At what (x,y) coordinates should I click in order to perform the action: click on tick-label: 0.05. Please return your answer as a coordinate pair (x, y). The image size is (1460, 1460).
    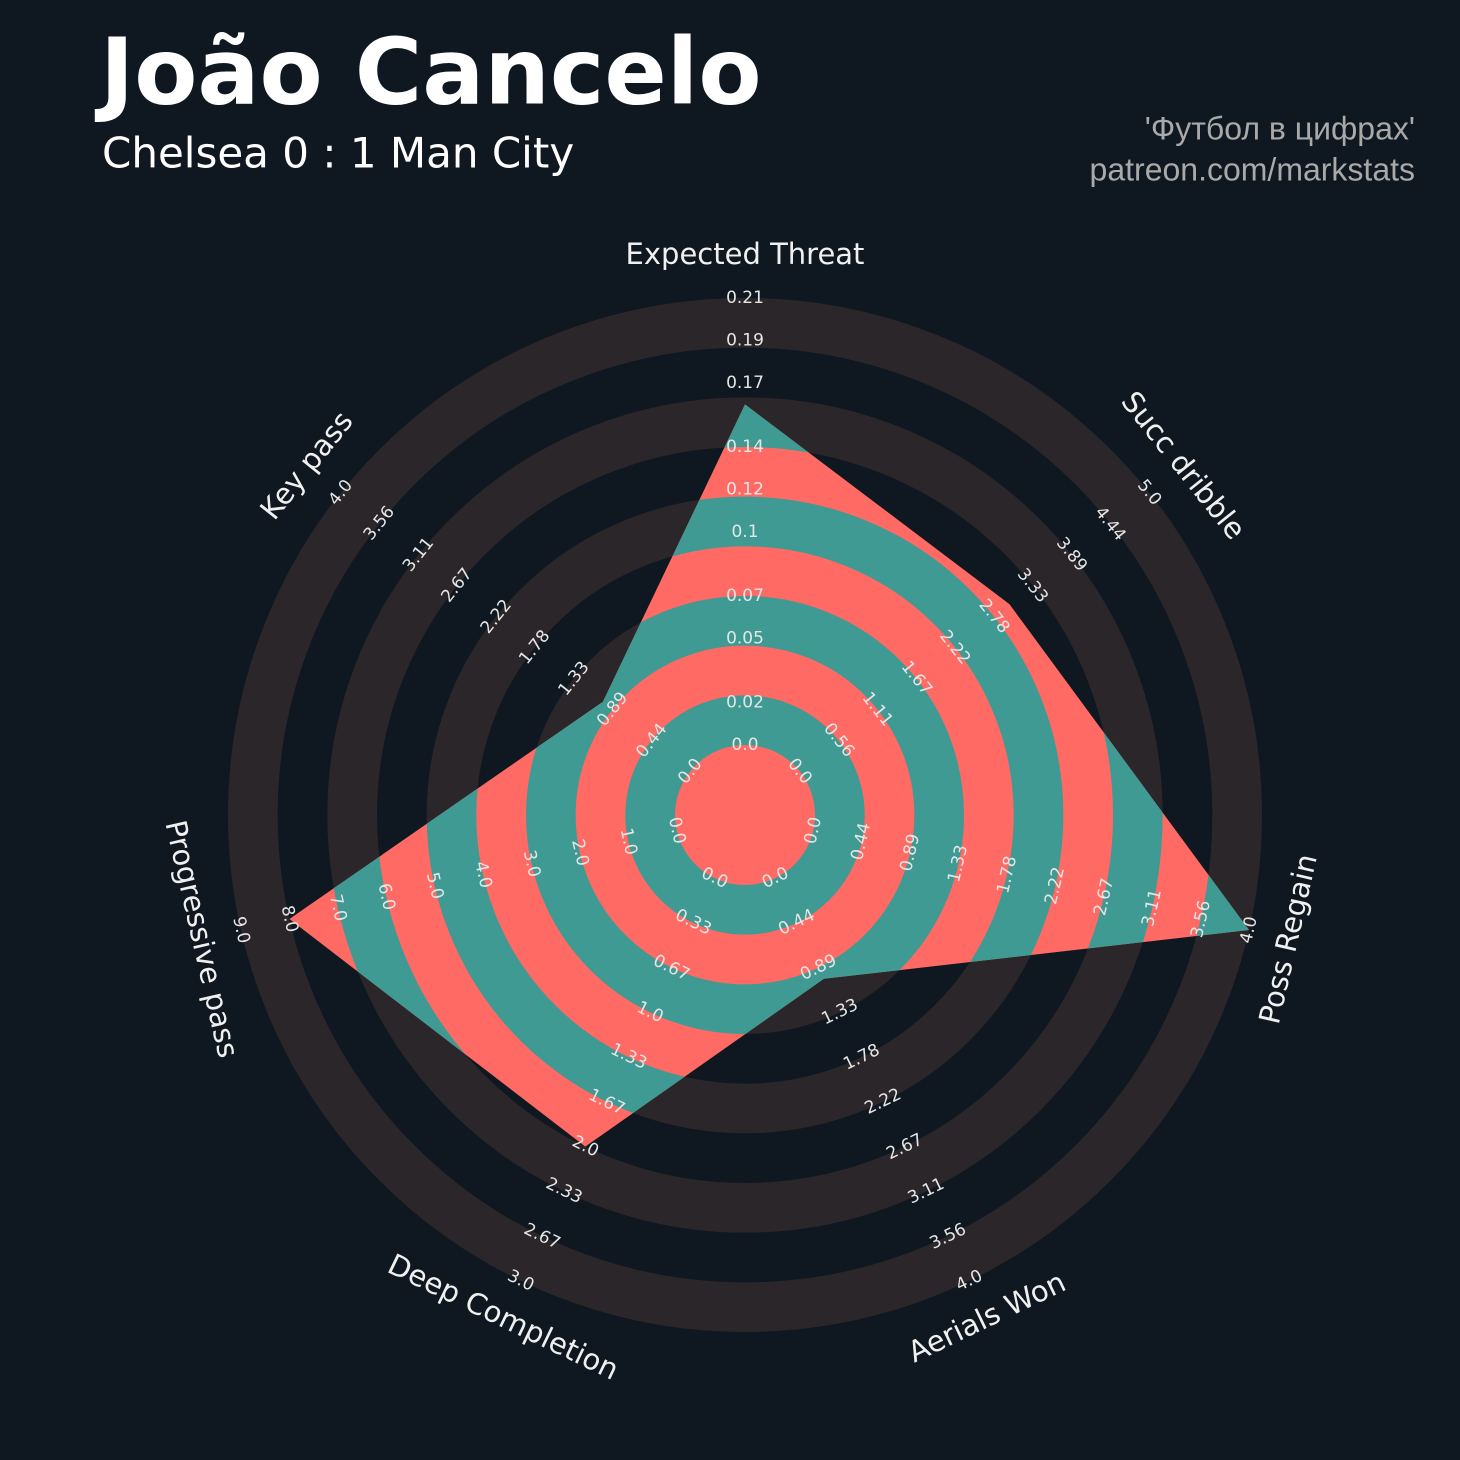
    Looking at the image, I should click on (745, 639).